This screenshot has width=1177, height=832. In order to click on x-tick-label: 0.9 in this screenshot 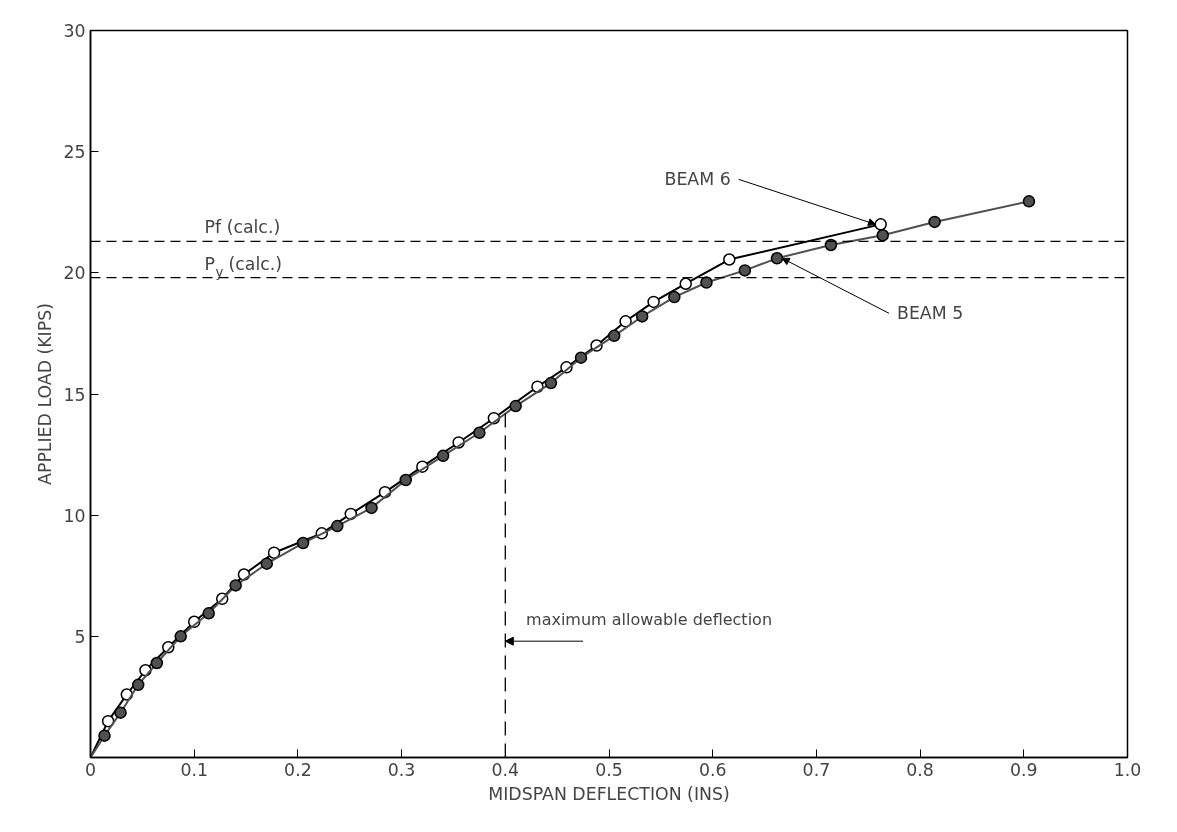, I will do `click(1024, 769)`.